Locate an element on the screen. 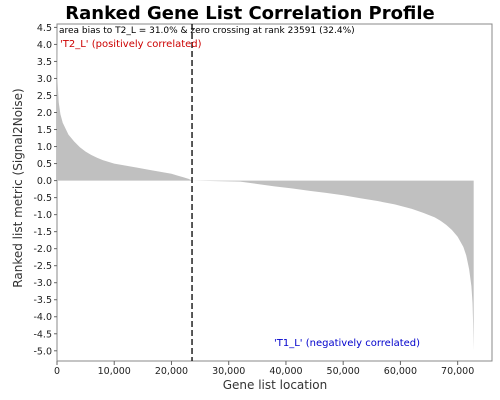 This screenshot has height=400, width=500. x-tick-label: 60,000 is located at coordinates (400, 371).